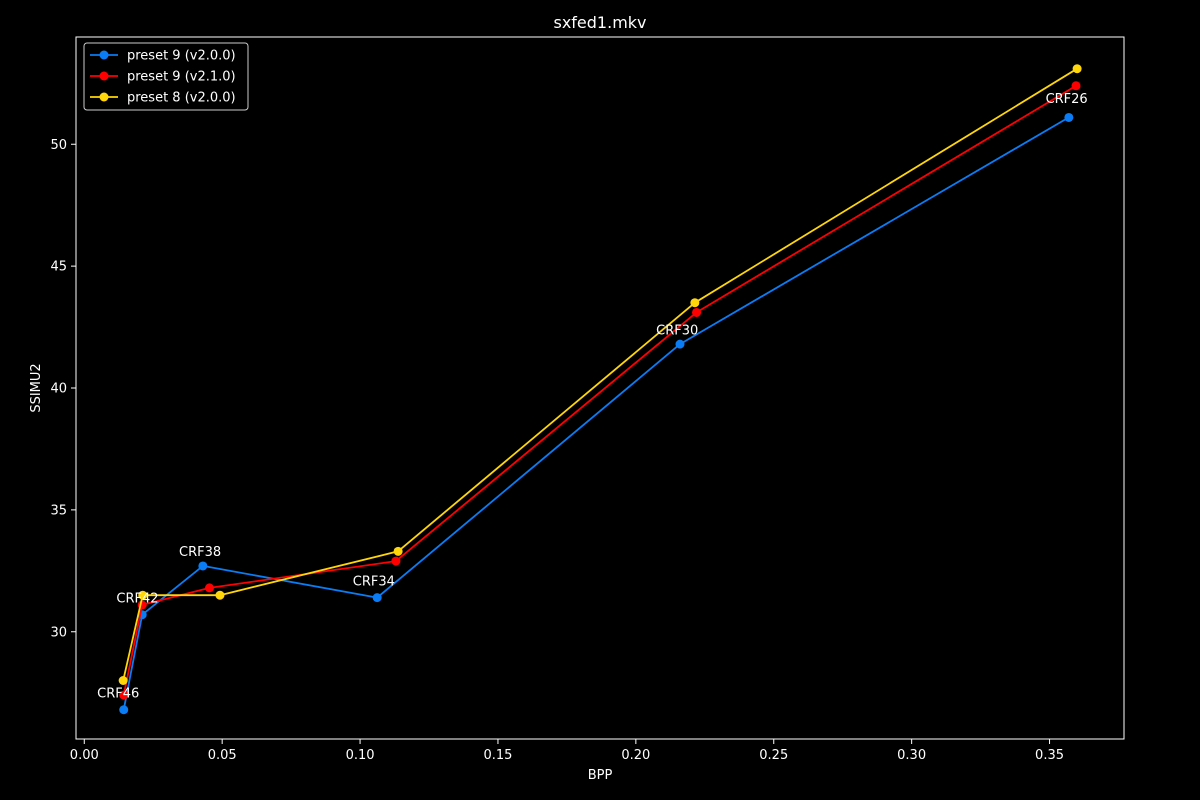 The width and height of the screenshot is (1200, 800). I want to click on x-tick-label: 0.35, so click(1049, 755).